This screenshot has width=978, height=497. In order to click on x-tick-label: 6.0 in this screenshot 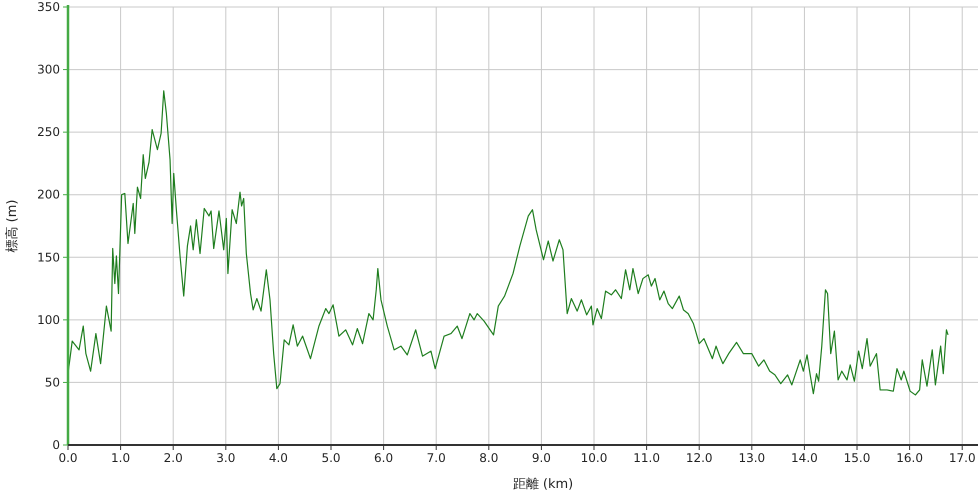, I will do `click(384, 458)`.